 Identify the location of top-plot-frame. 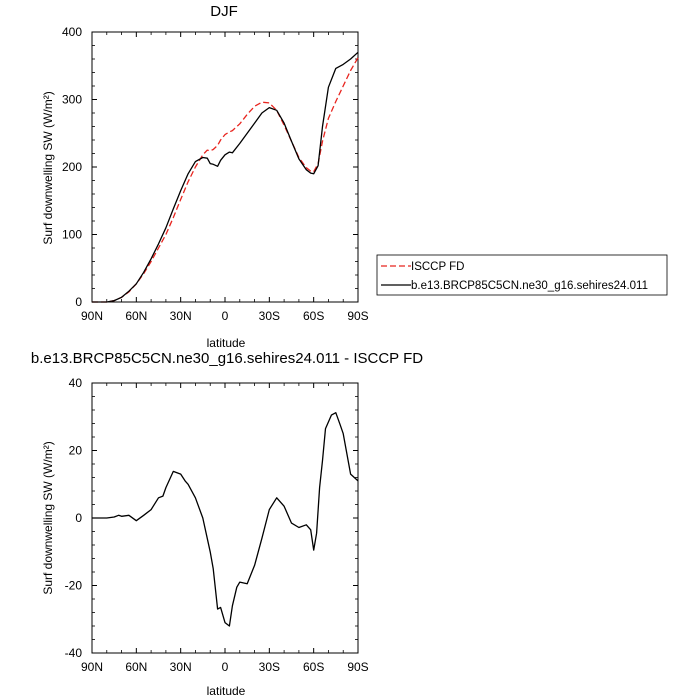
(225, 167).